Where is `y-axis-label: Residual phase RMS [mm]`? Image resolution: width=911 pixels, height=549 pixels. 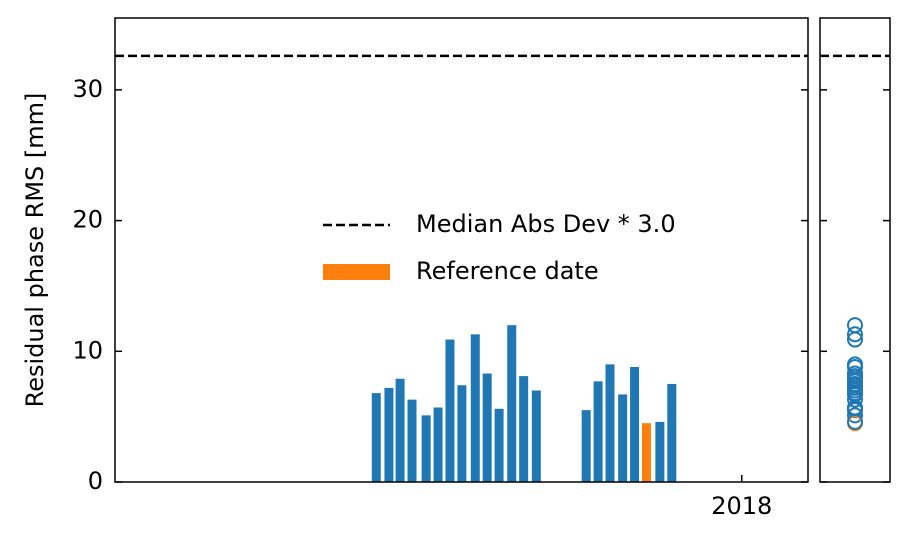
y-axis-label: Residual phase RMS [mm] is located at coordinates (35, 250).